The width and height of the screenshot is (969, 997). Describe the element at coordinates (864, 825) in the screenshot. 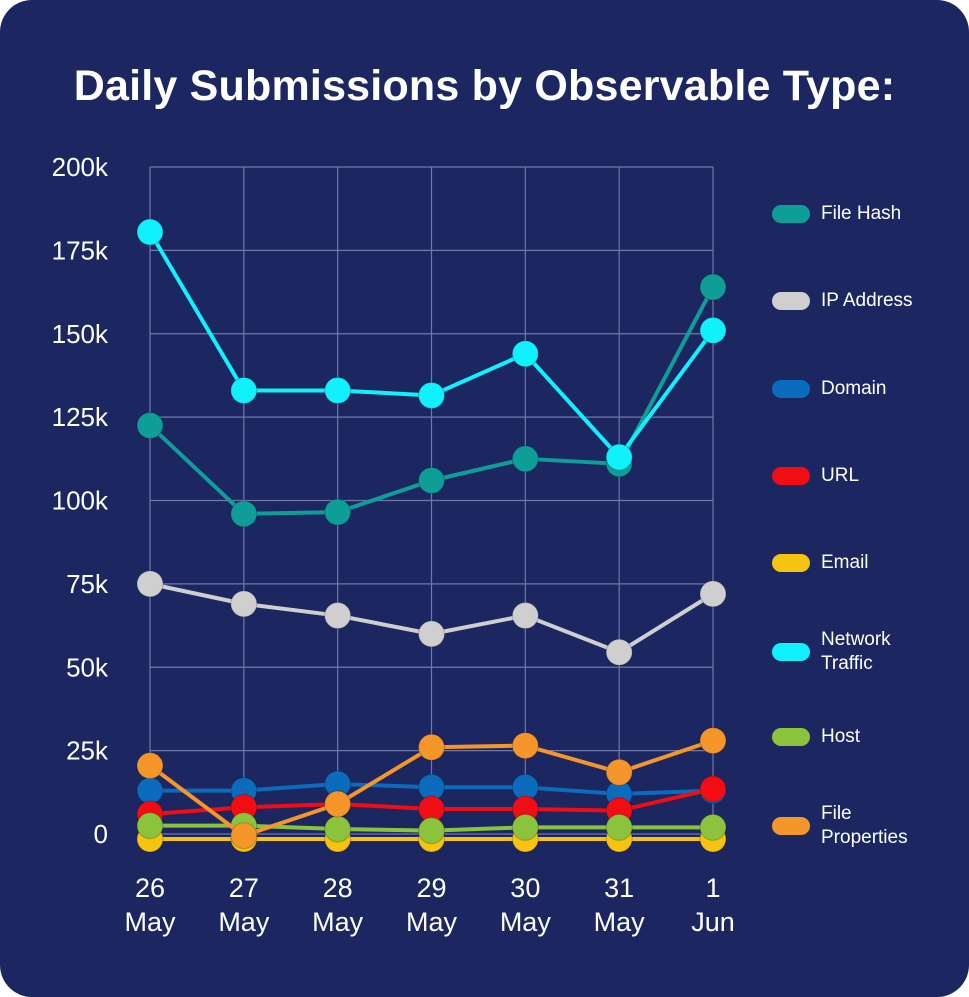

I see `legend-label: File Properties` at that location.